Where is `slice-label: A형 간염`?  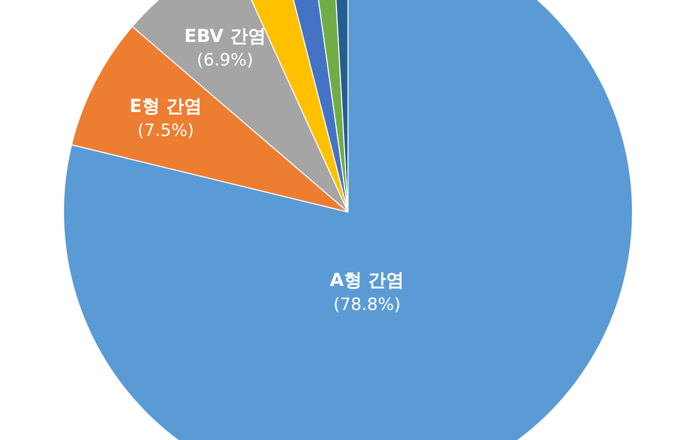
slice-label: A형 간염 is located at coordinates (367, 281).